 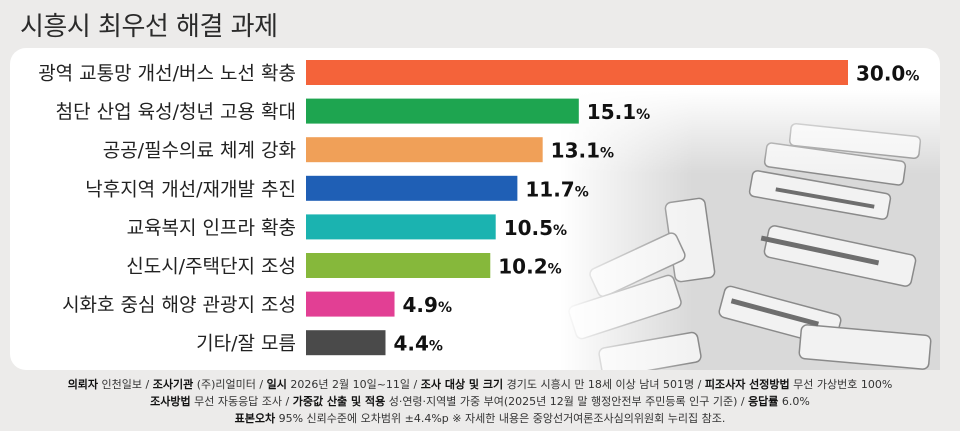 What do you see at coordinates (120, 384) in the screenshot?
I see `footer-value: 인천일보` at bounding box center [120, 384].